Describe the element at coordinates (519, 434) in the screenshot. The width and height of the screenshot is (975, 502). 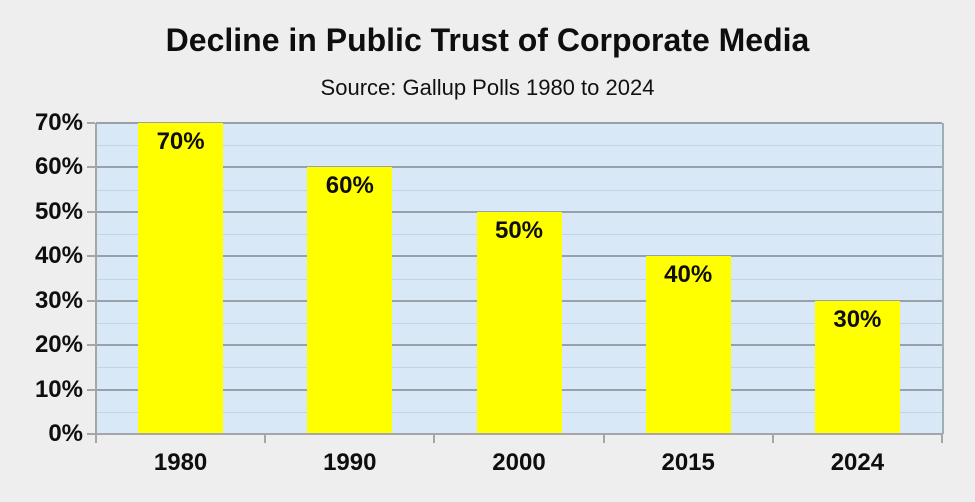
I see `x-axis-line` at that location.